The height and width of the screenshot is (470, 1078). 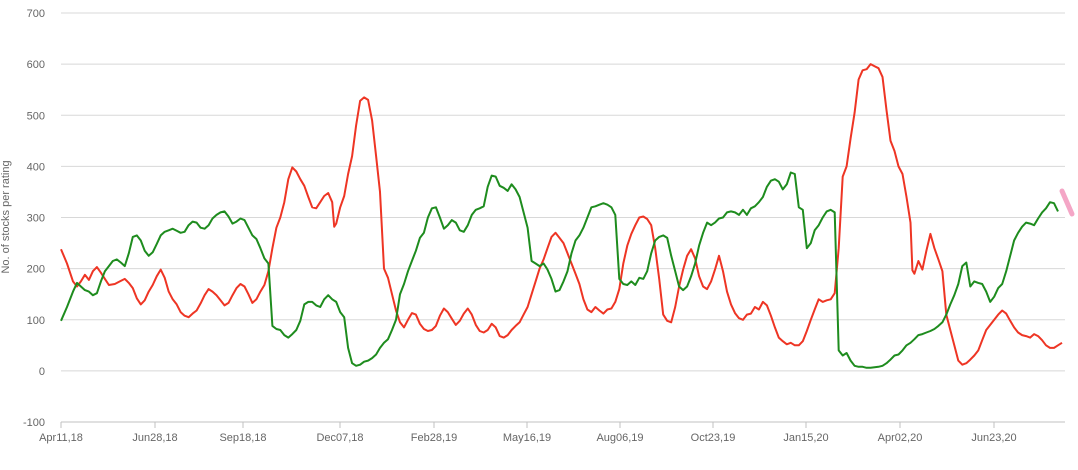 What do you see at coordinates (242, 438) in the screenshot?
I see `x-tick-label: Sep18,18` at bounding box center [242, 438].